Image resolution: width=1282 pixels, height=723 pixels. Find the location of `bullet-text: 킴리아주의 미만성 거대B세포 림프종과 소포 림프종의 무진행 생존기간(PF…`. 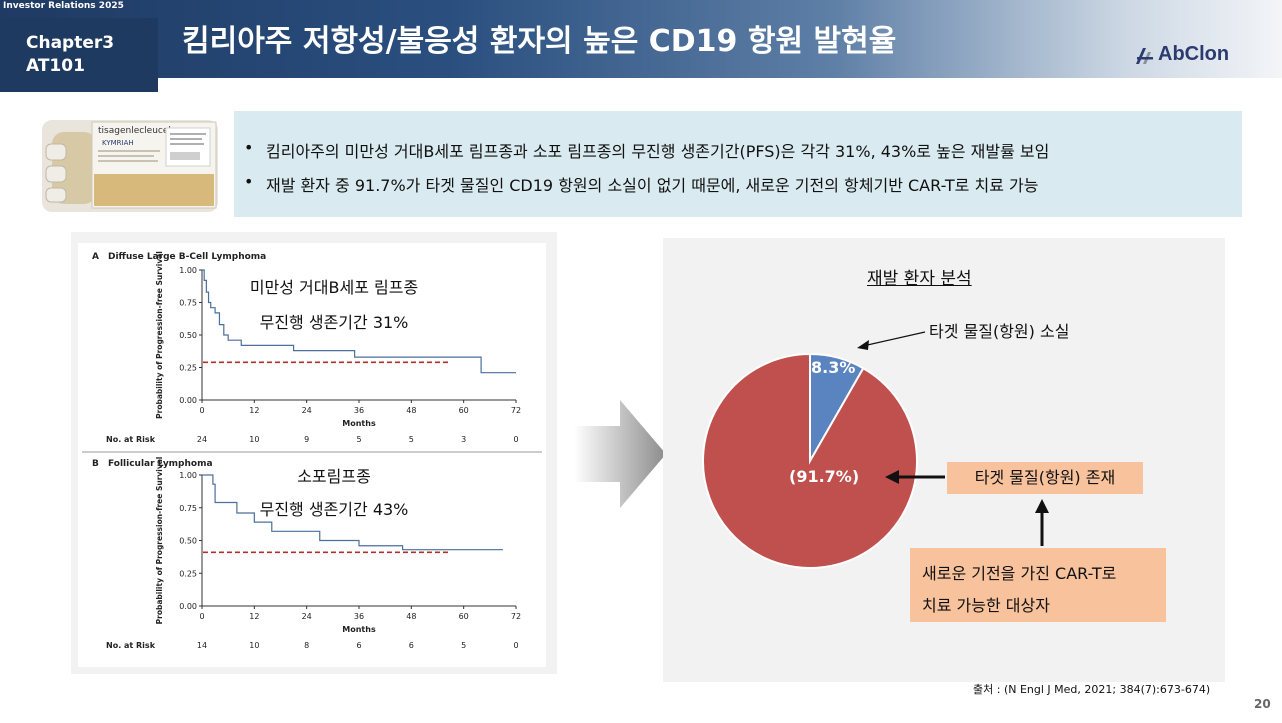

bullet-text: 킴리아주의 미만성 거대B세포 림프종과 소포 림프종의 무진행 생존기간(PF… is located at coordinates (658, 151).